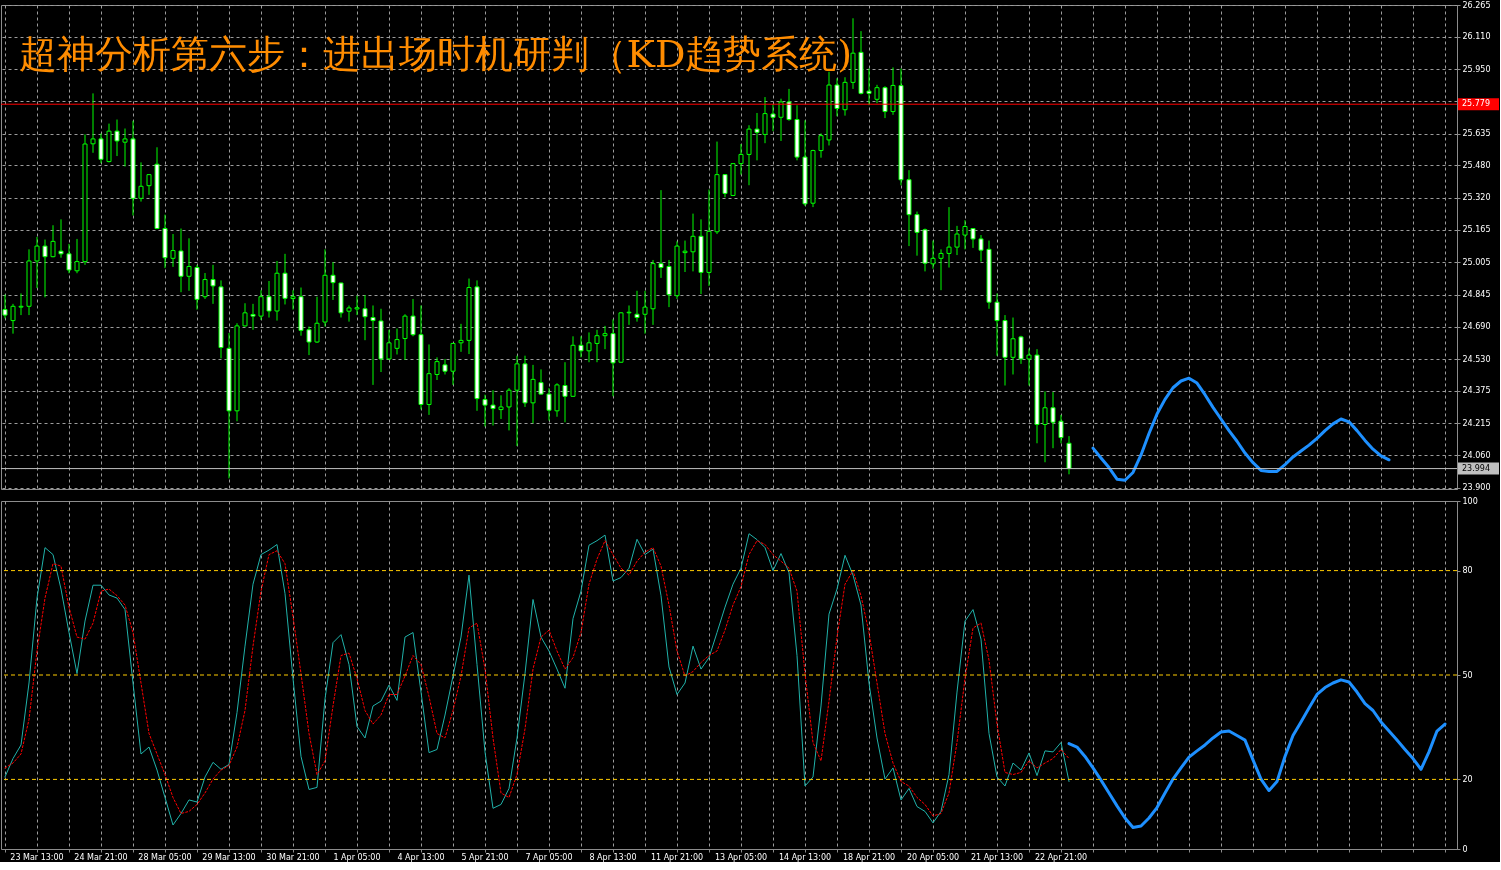 This screenshot has height=870, width=1501. Describe the element at coordinates (1476, 423) in the screenshot. I see `y-tick-label: 24.215` at that location.